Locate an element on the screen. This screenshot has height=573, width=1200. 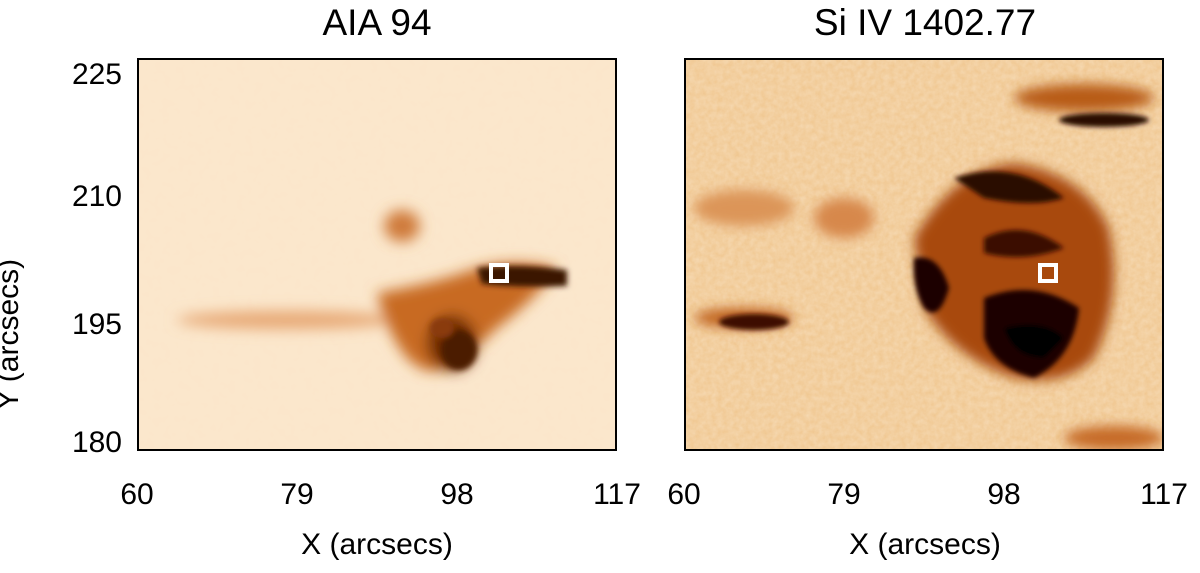
y-tick-label: 195 is located at coordinates (96, 324).